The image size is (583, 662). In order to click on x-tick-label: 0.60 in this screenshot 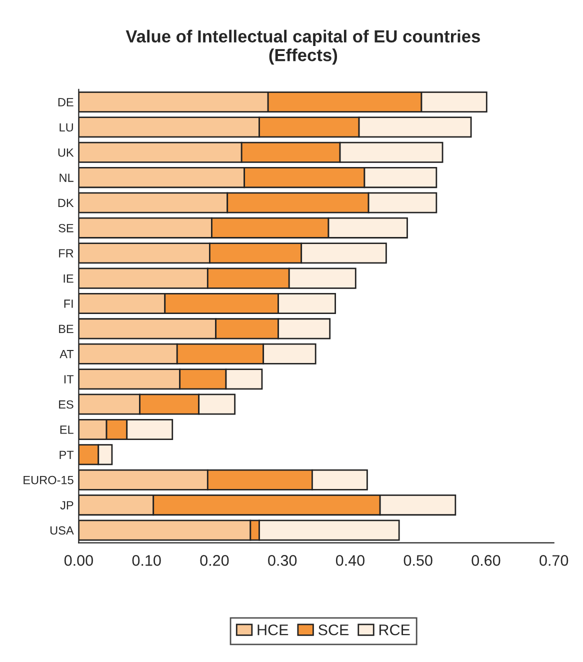, I will do `click(486, 560)`.